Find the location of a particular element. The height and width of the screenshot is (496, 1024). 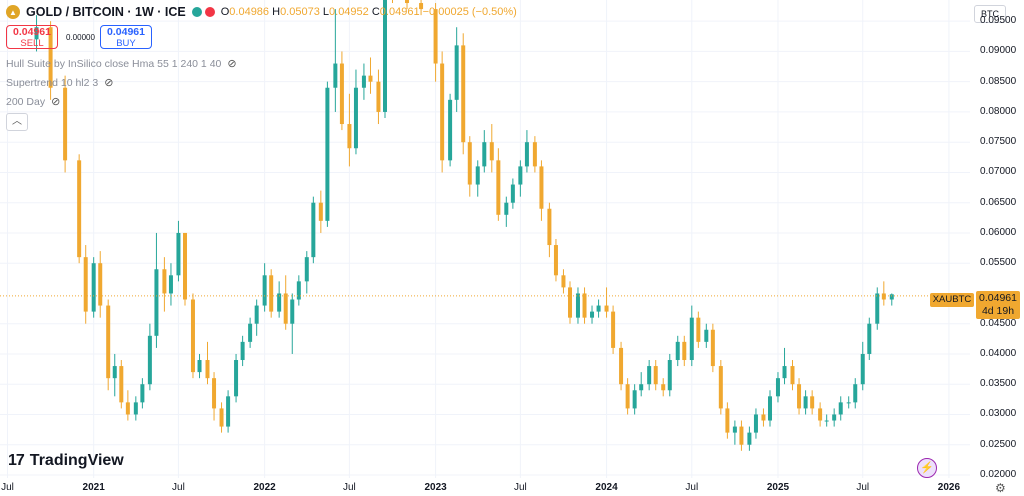

y-tick-label: 0.05500 is located at coordinates (998, 263).